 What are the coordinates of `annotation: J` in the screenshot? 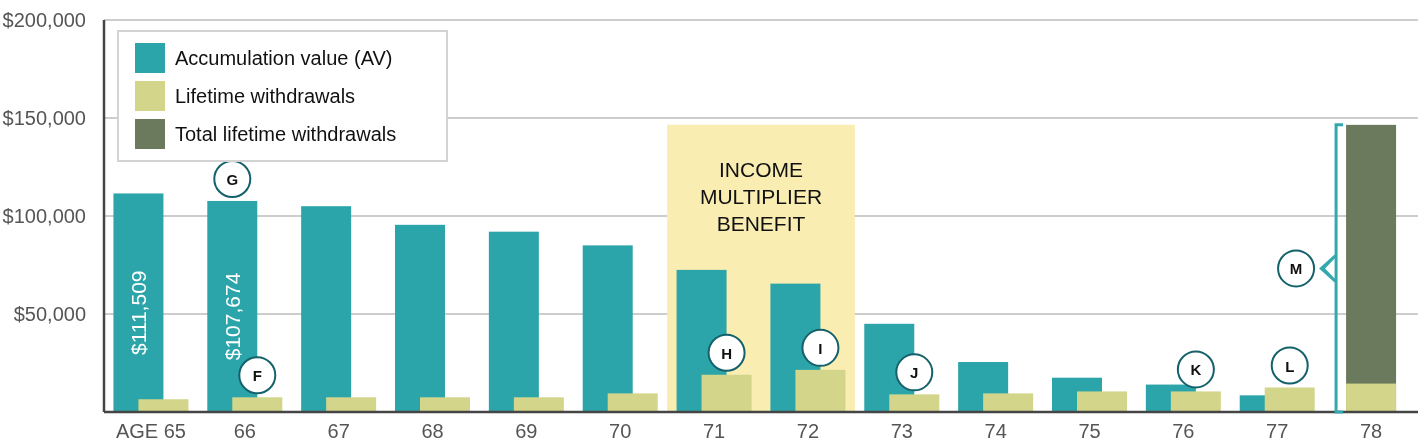 It's located at (914, 372).